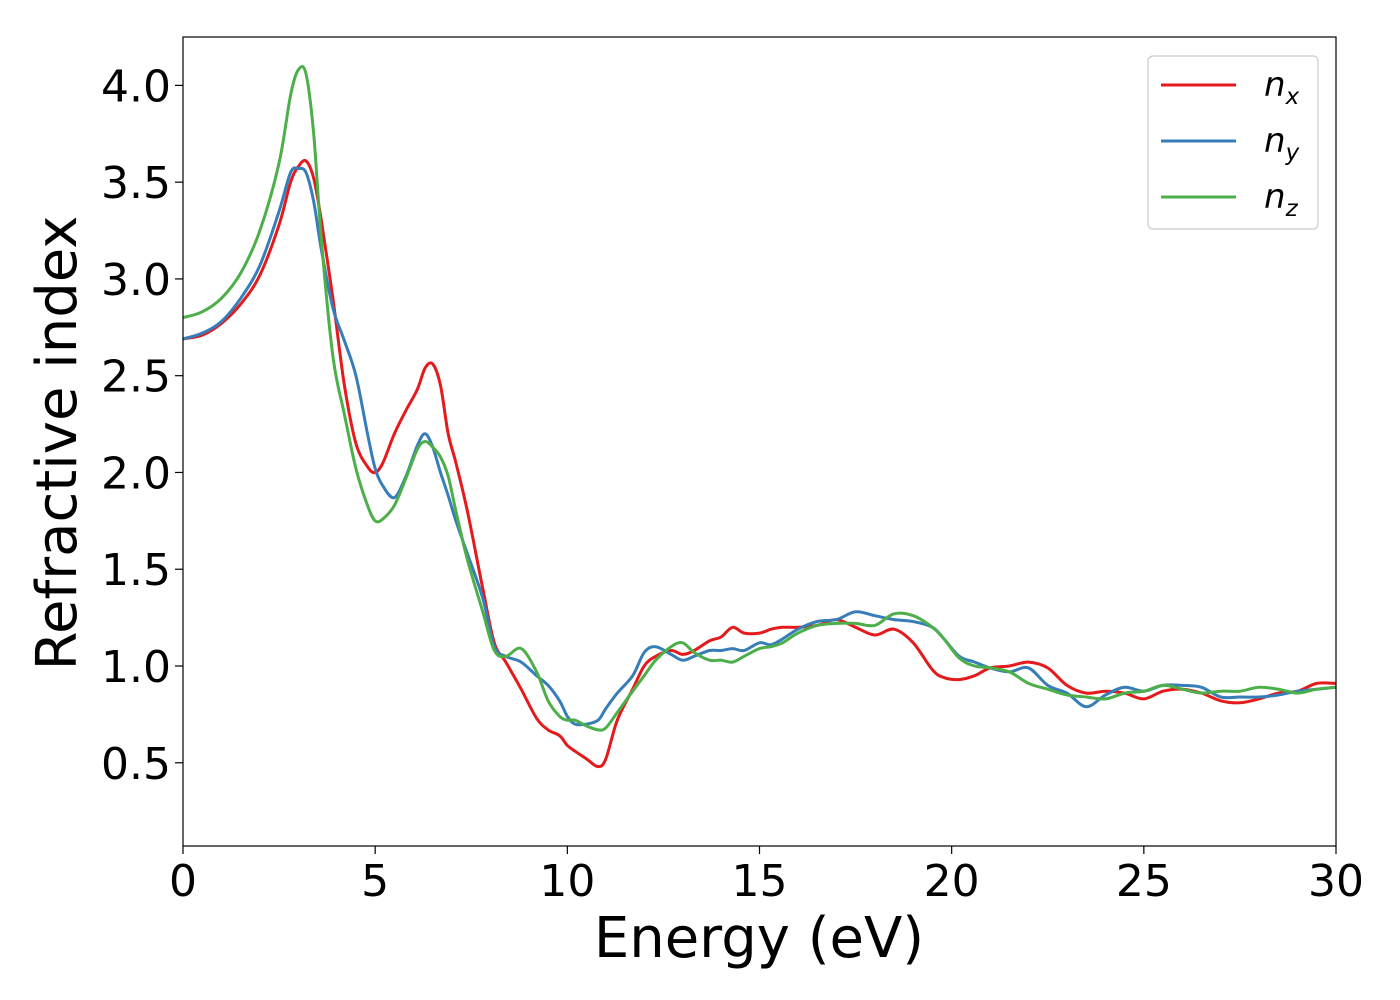 This screenshot has height=1000, width=1400. I want to click on y-tick-label: 2.5, so click(136, 377).